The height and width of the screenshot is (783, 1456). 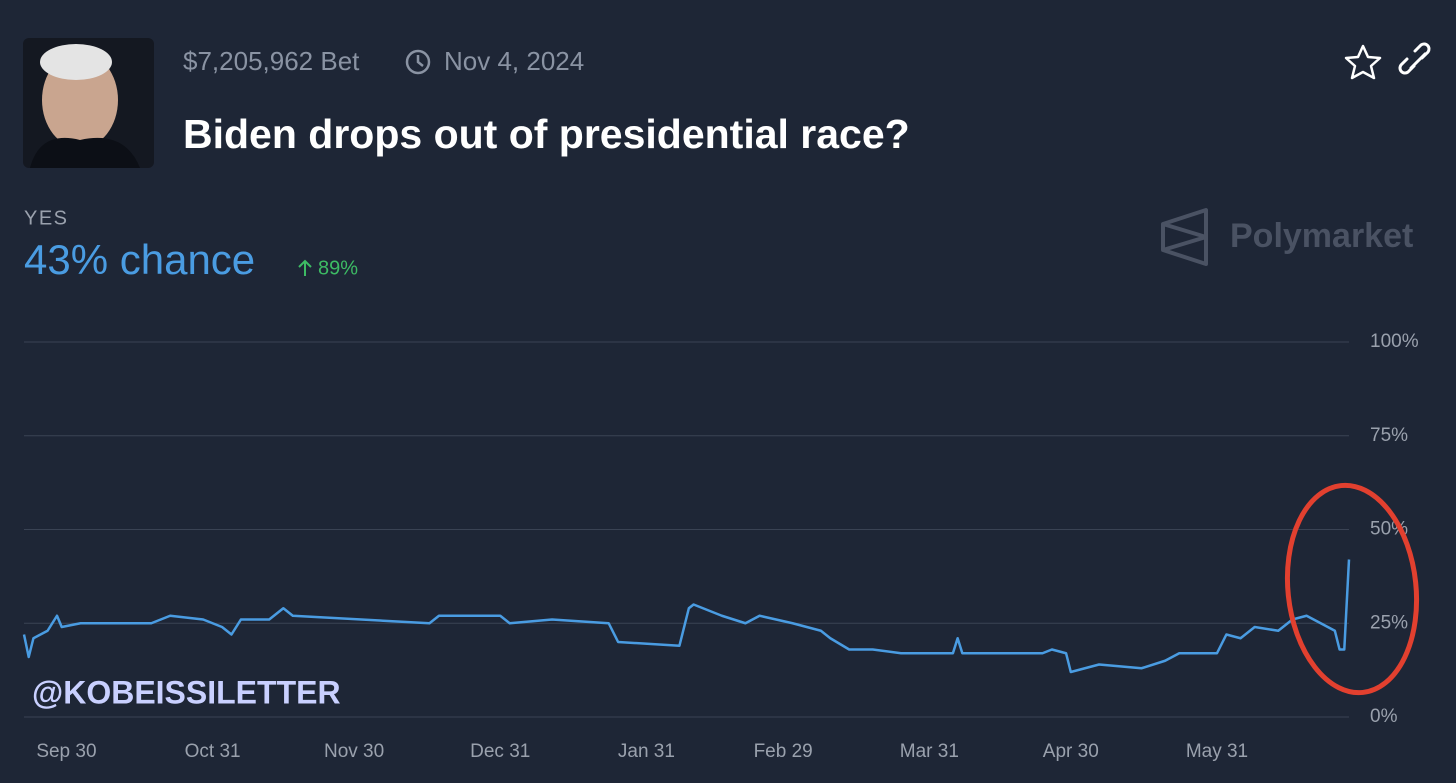 I want to click on x-tick-label: Mar 31, so click(x=929, y=751).